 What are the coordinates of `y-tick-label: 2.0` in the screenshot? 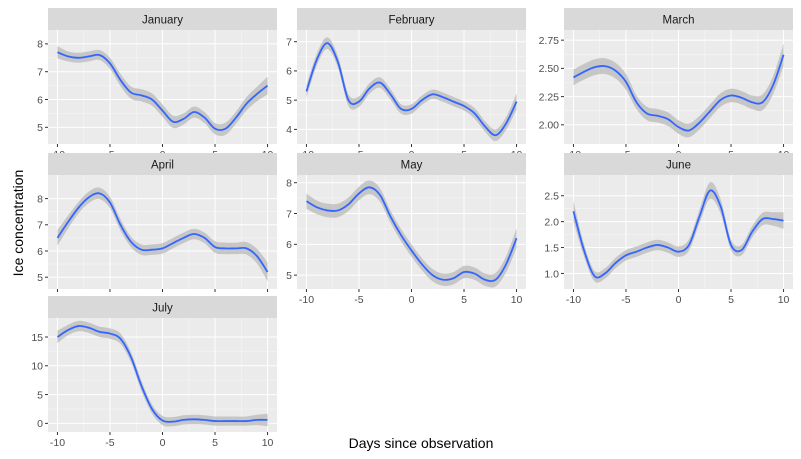 It's located at (551, 222).